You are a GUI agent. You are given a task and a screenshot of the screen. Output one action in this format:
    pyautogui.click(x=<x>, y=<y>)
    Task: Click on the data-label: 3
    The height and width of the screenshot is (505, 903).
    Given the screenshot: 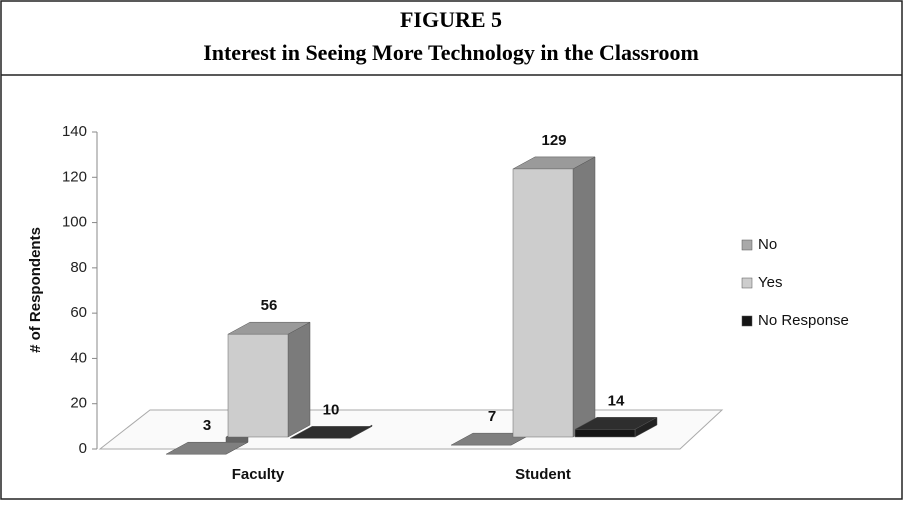 What is the action you would take?
    pyautogui.click(x=207, y=425)
    